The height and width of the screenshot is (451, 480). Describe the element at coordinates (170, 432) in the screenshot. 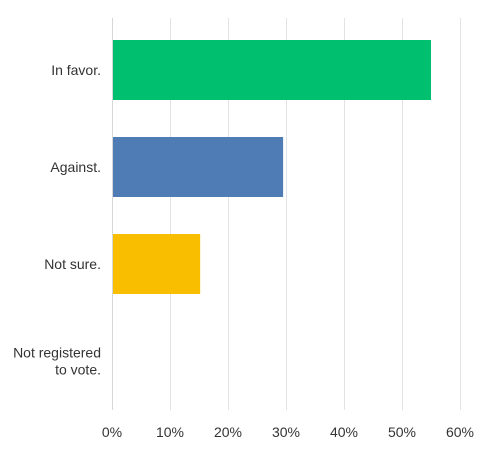

I see `x-tick-label: 10%` at that location.